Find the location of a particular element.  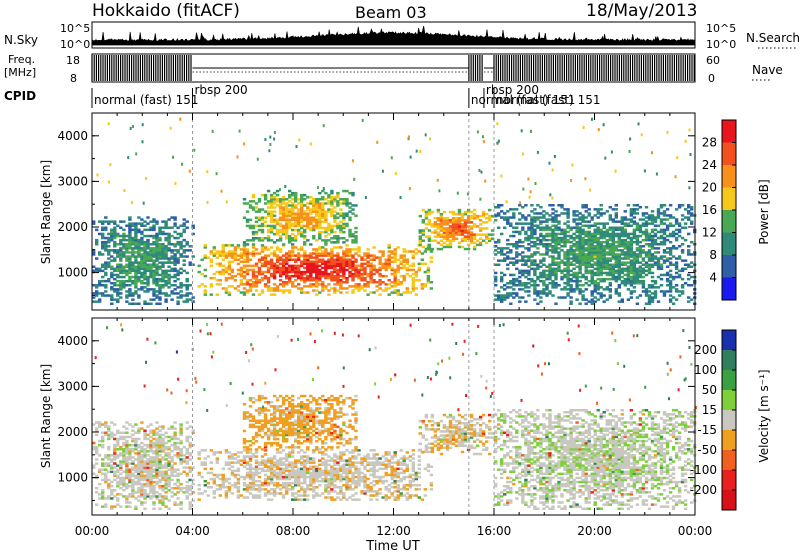

cpid-segment-label: rbsp 200 is located at coordinates (512, 90).